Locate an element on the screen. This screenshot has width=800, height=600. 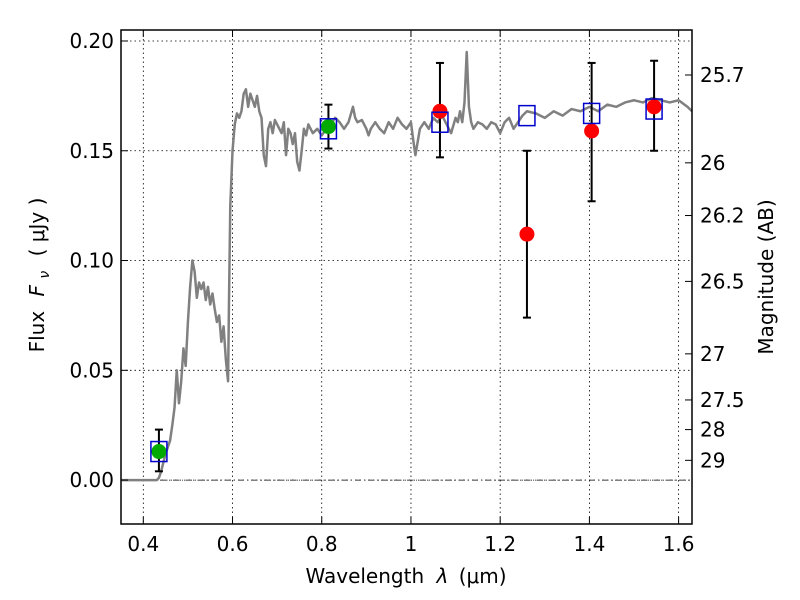
magnitude-axis-title: Magnitude (AB) is located at coordinates (766, 276).